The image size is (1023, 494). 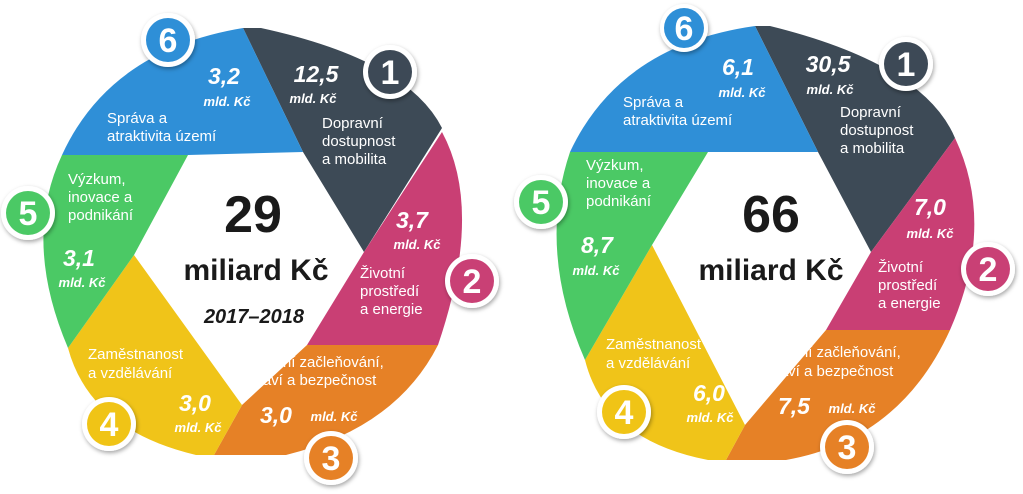 What do you see at coordinates (418, 244) in the screenshot?
I see `left-seg2-unit: mld. Kč` at bounding box center [418, 244].